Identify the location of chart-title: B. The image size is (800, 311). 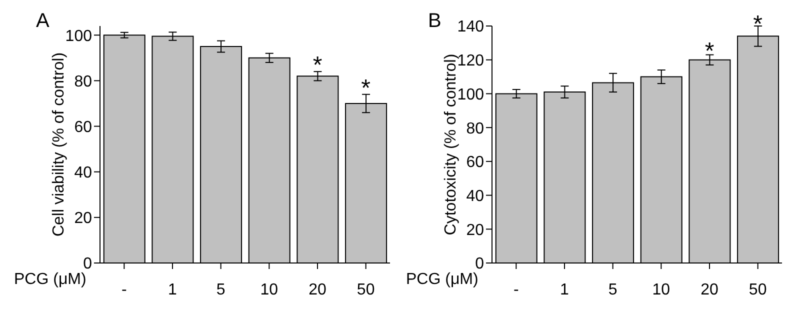
(435, 21).